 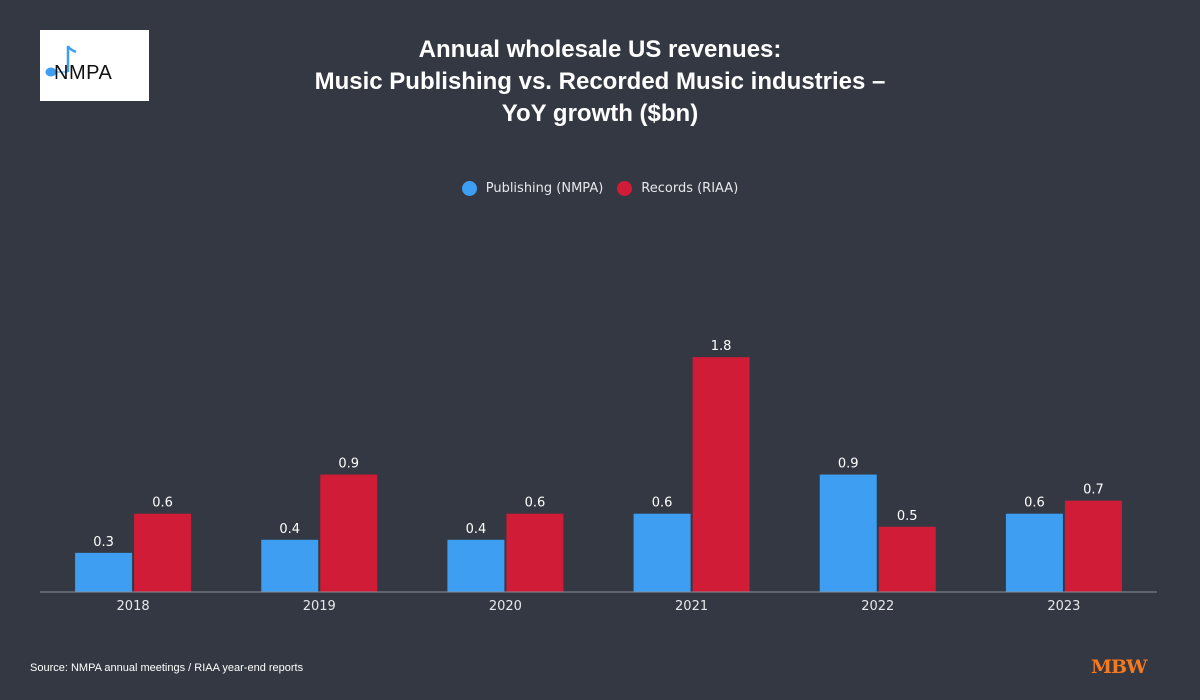 I want to click on publishing-bar-2018, so click(x=104, y=572).